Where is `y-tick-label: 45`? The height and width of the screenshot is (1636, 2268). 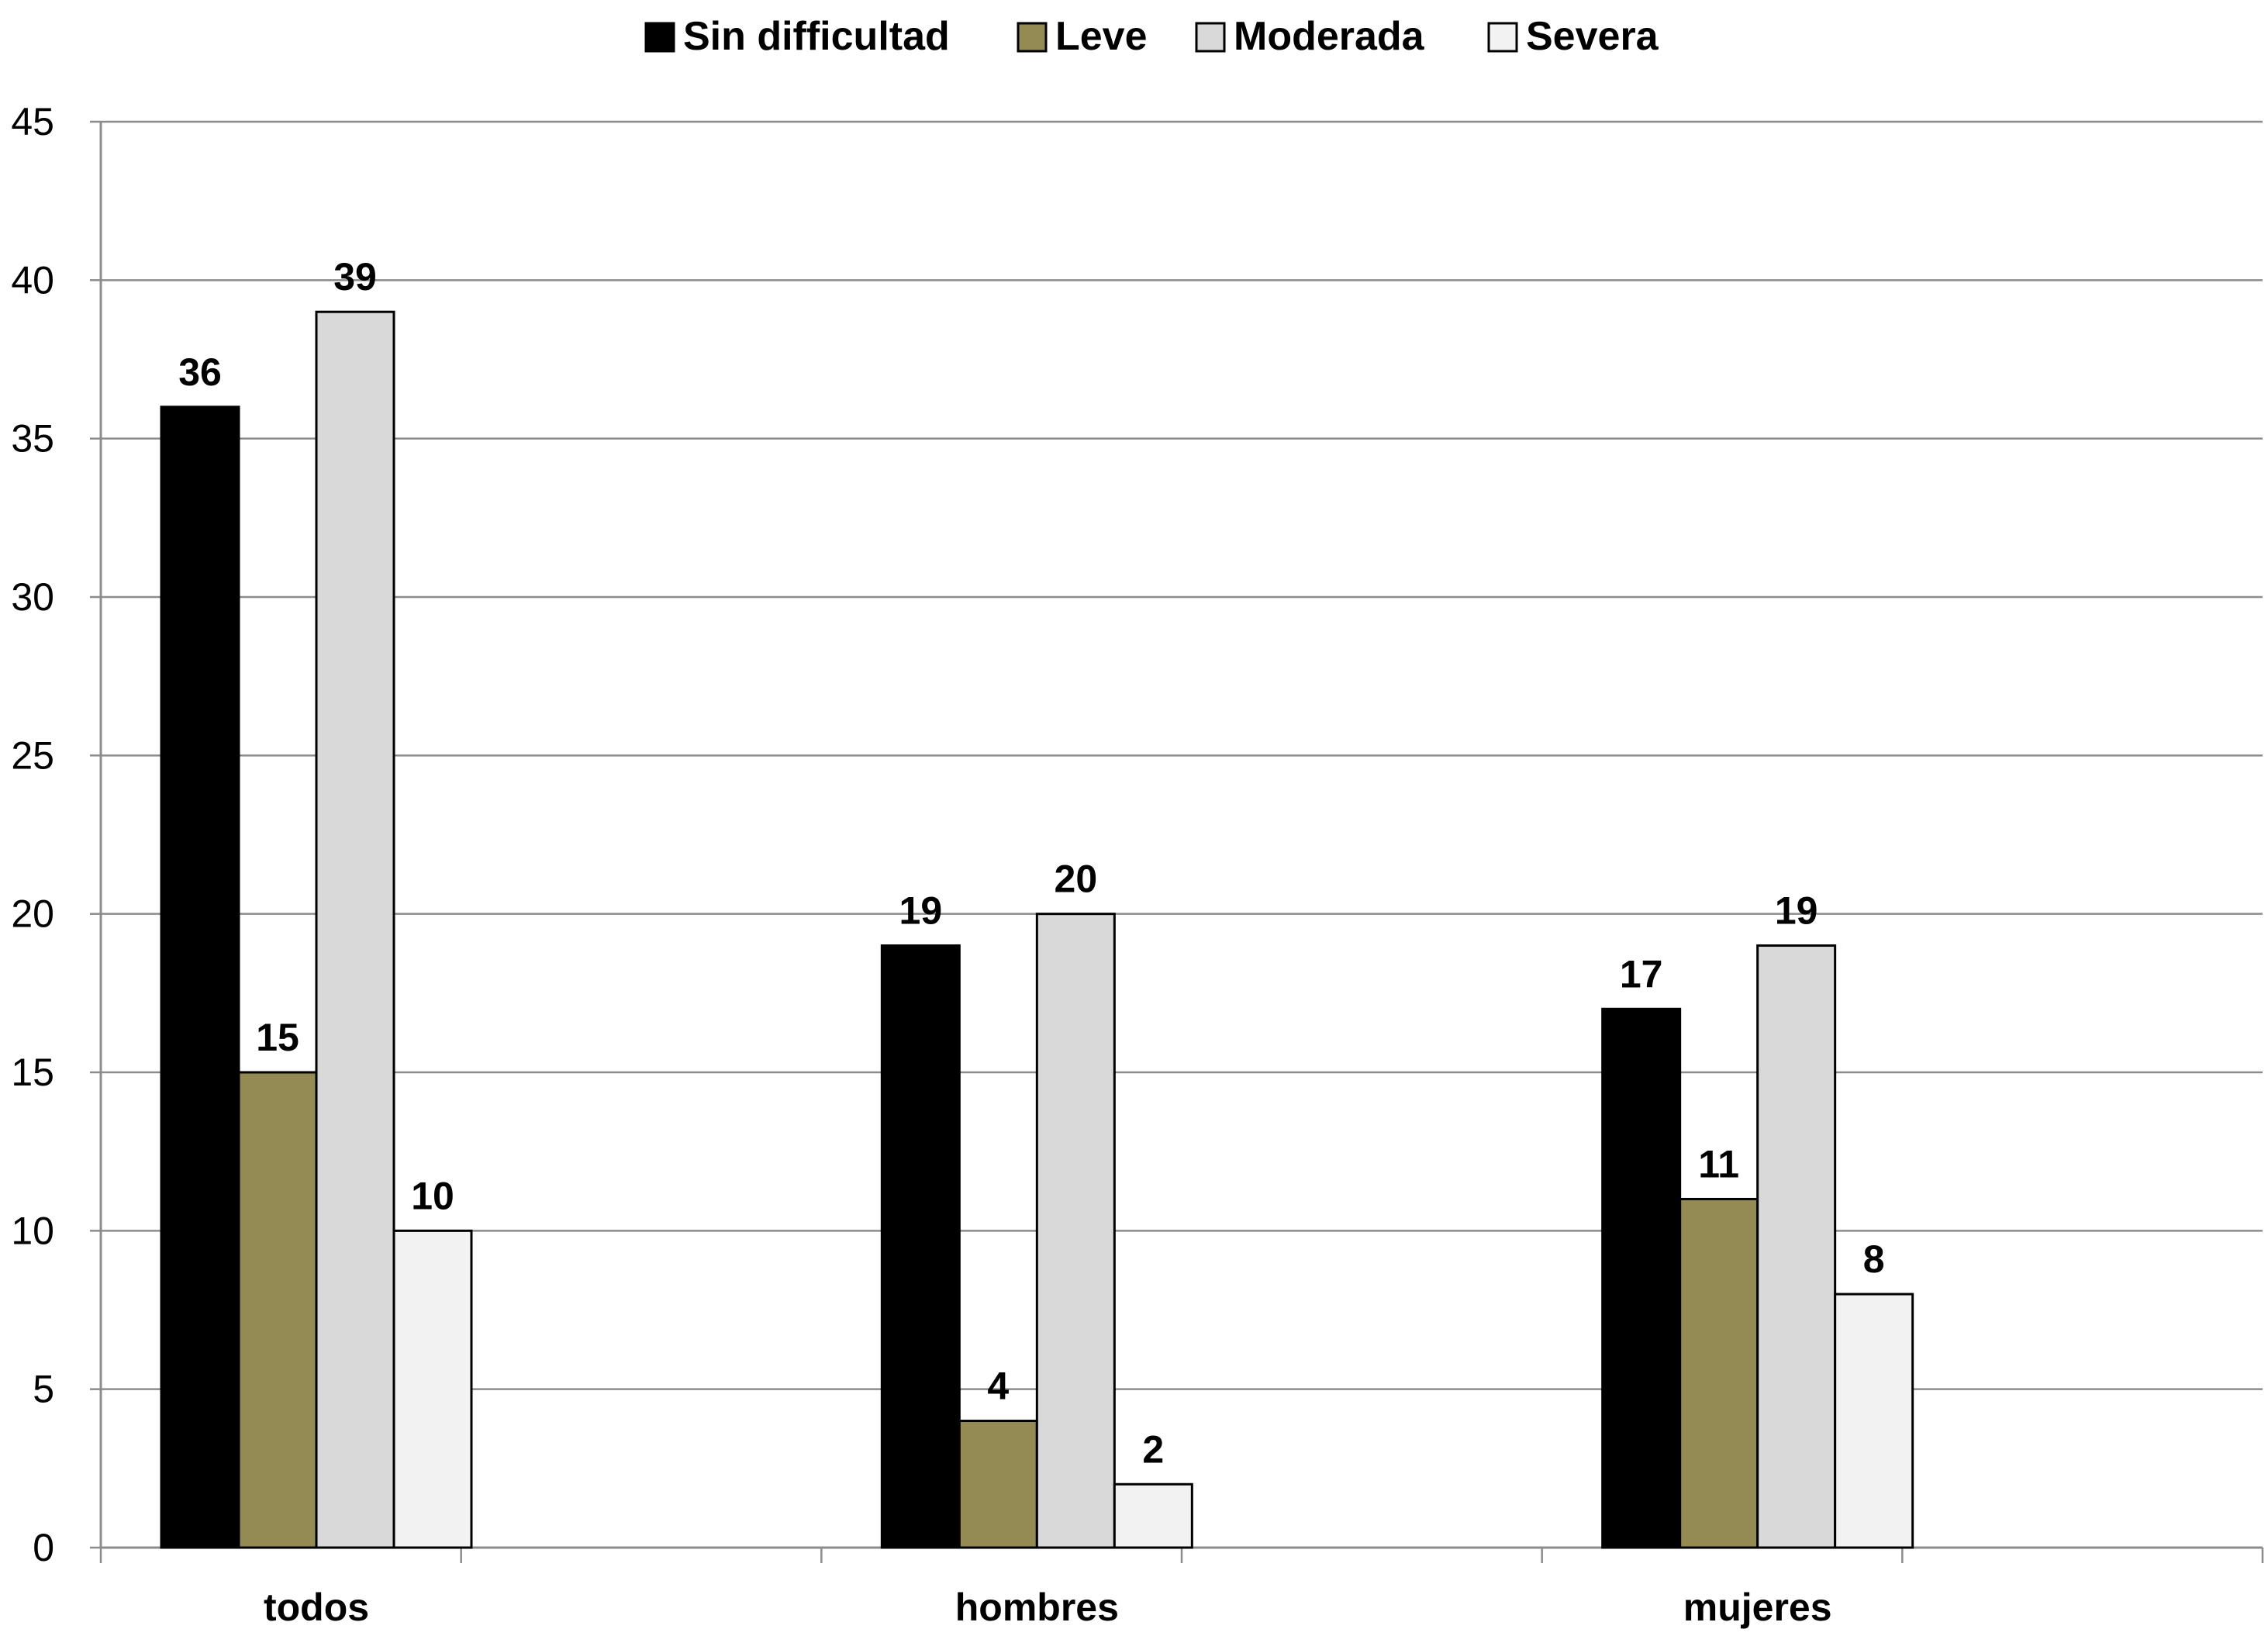 y-tick-label: 45 is located at coordinates (32, 121).